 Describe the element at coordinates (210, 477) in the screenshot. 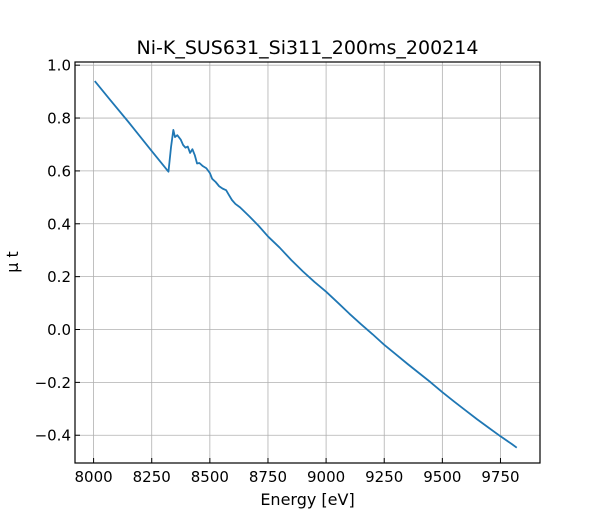

I see `x-tick-label: 8500` at that location.